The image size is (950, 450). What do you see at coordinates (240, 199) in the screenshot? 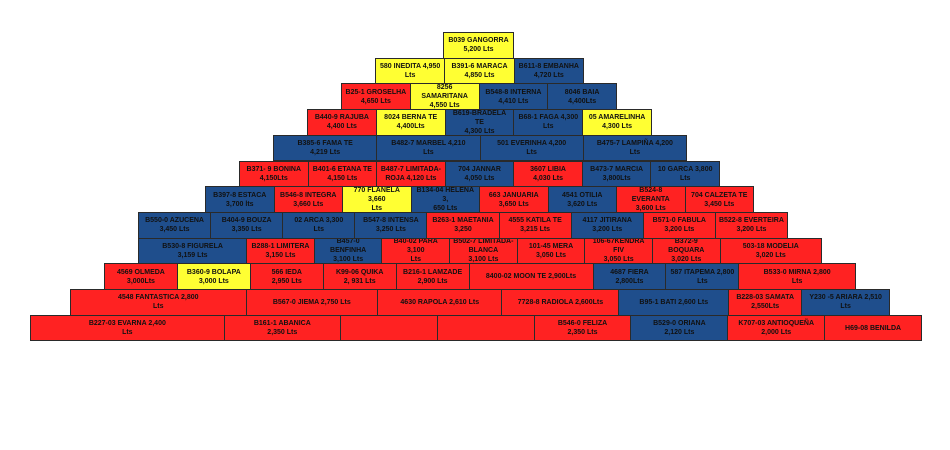
I see `pyramid-cell: B397-8 ESTACA 3,700 lts` at bounding box center [240, 199].